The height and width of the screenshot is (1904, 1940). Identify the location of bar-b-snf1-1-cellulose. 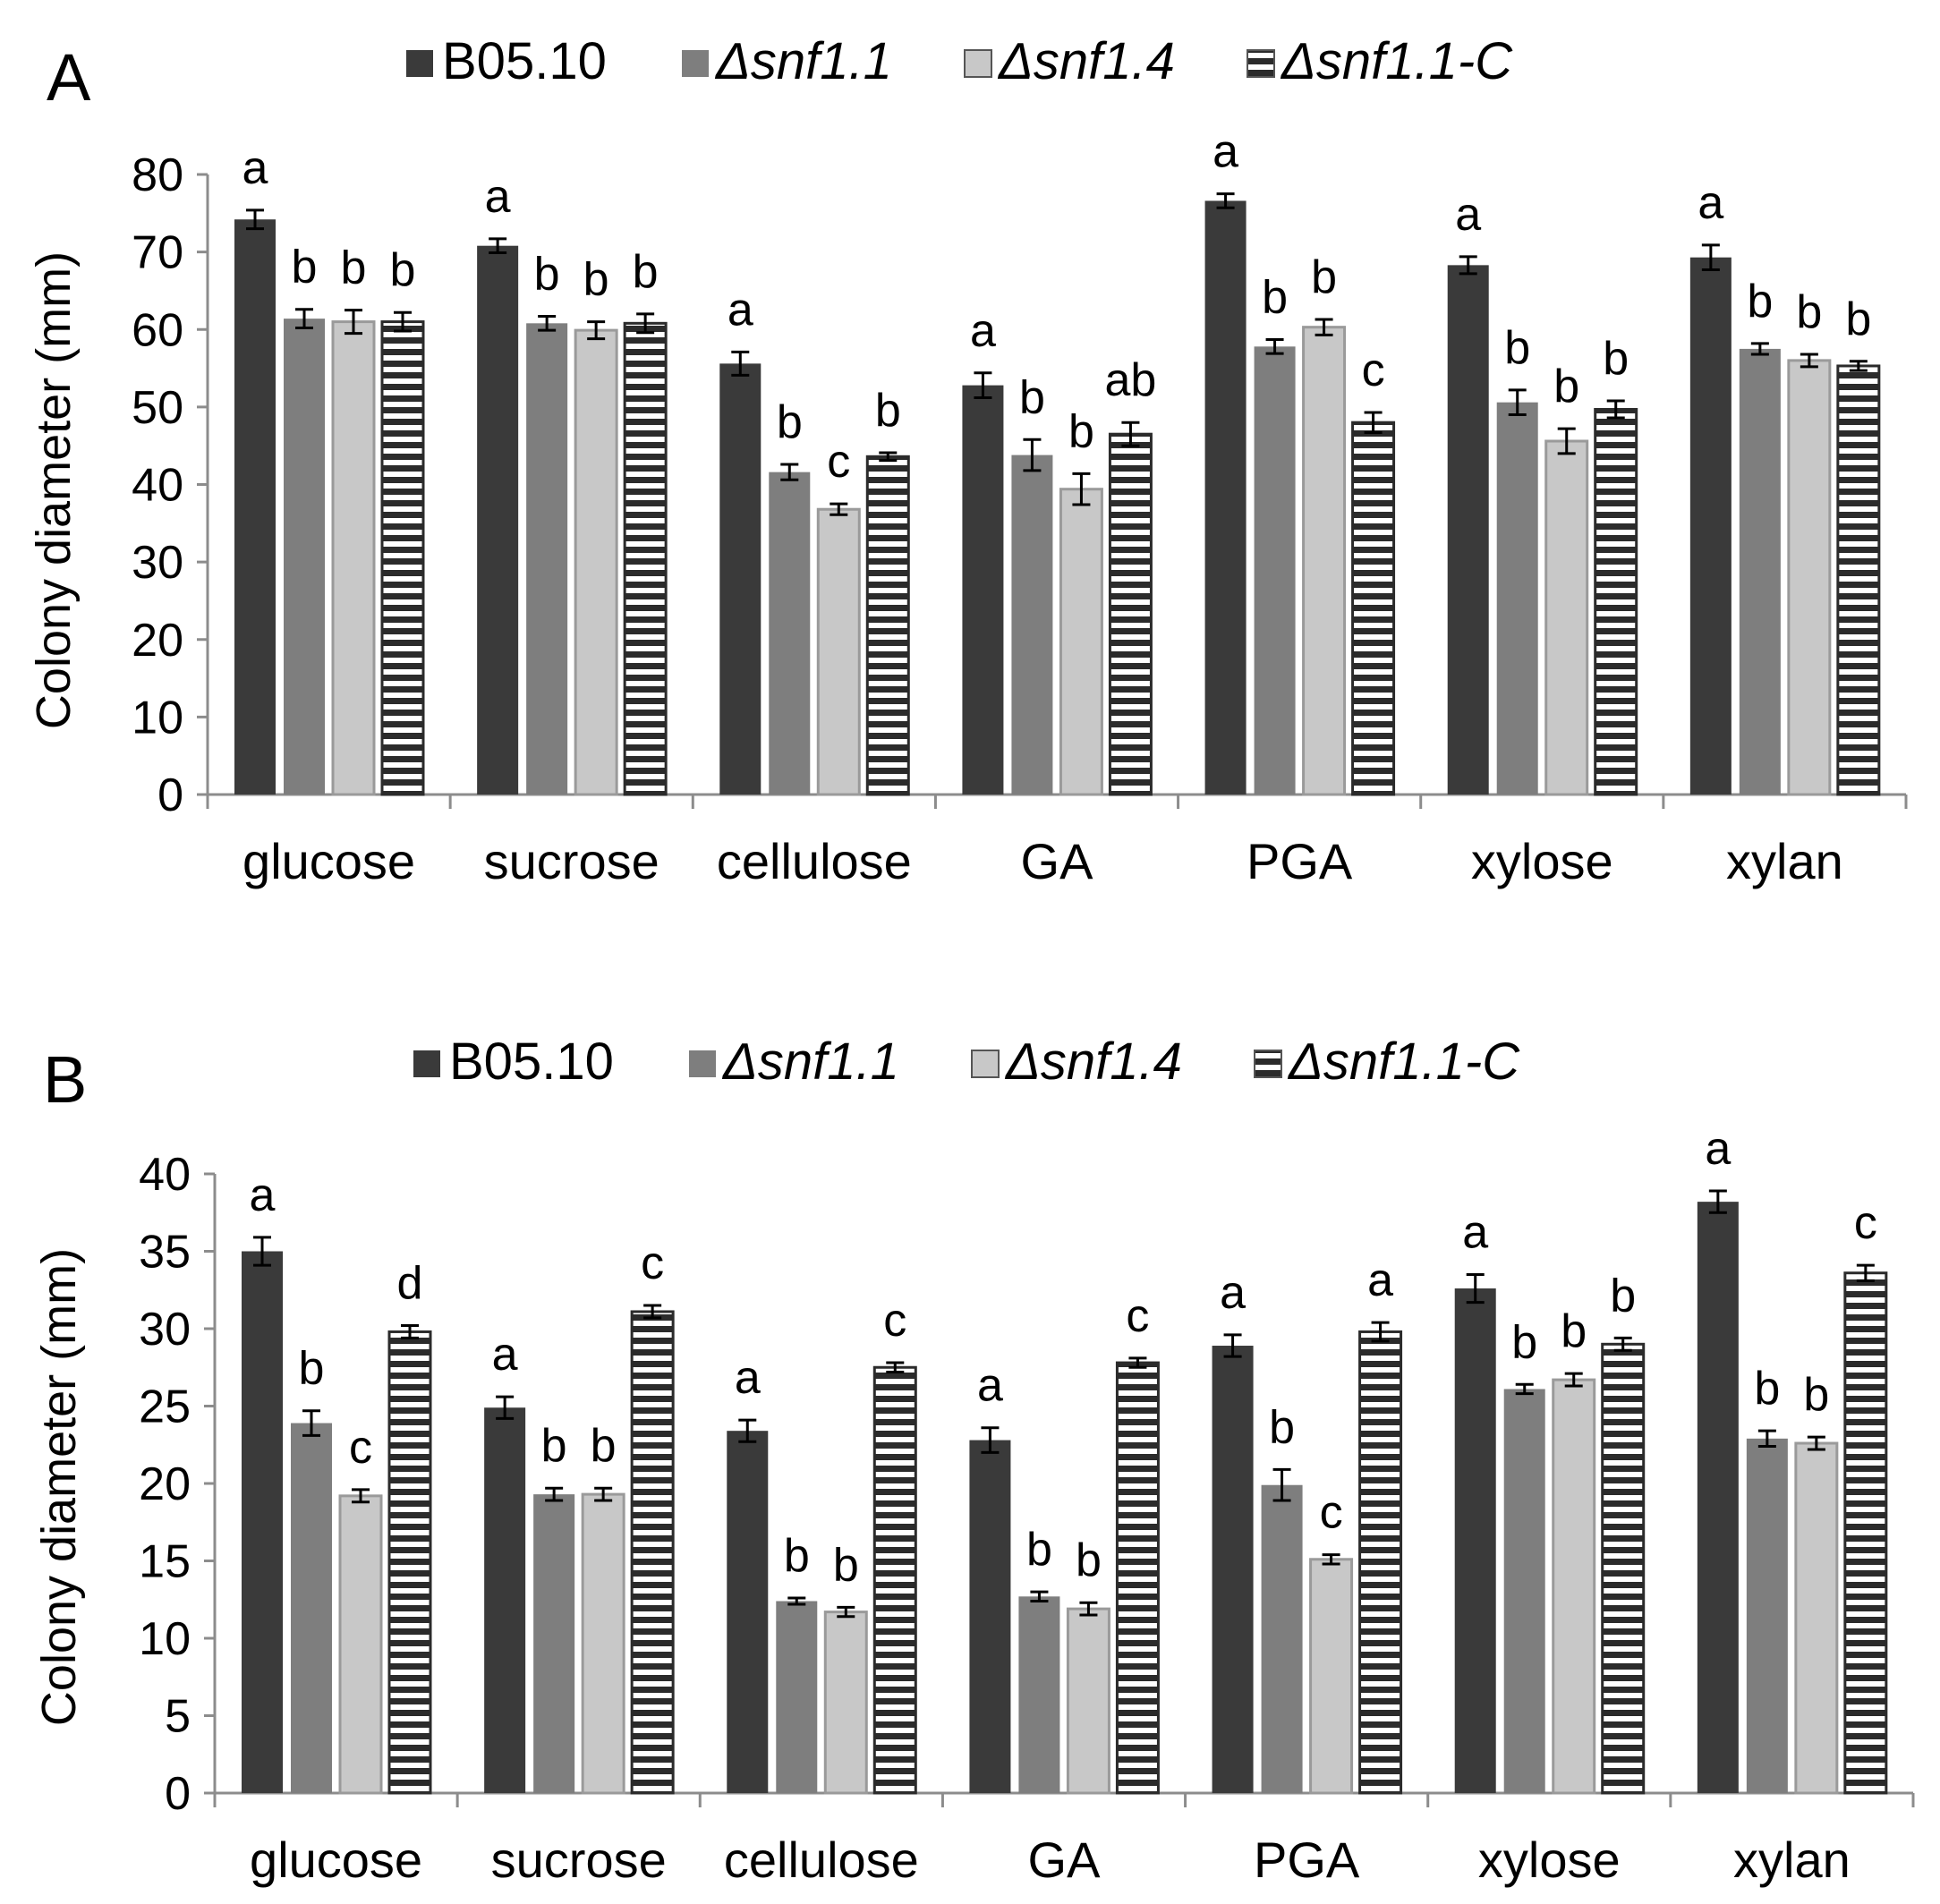
(797, 1697).